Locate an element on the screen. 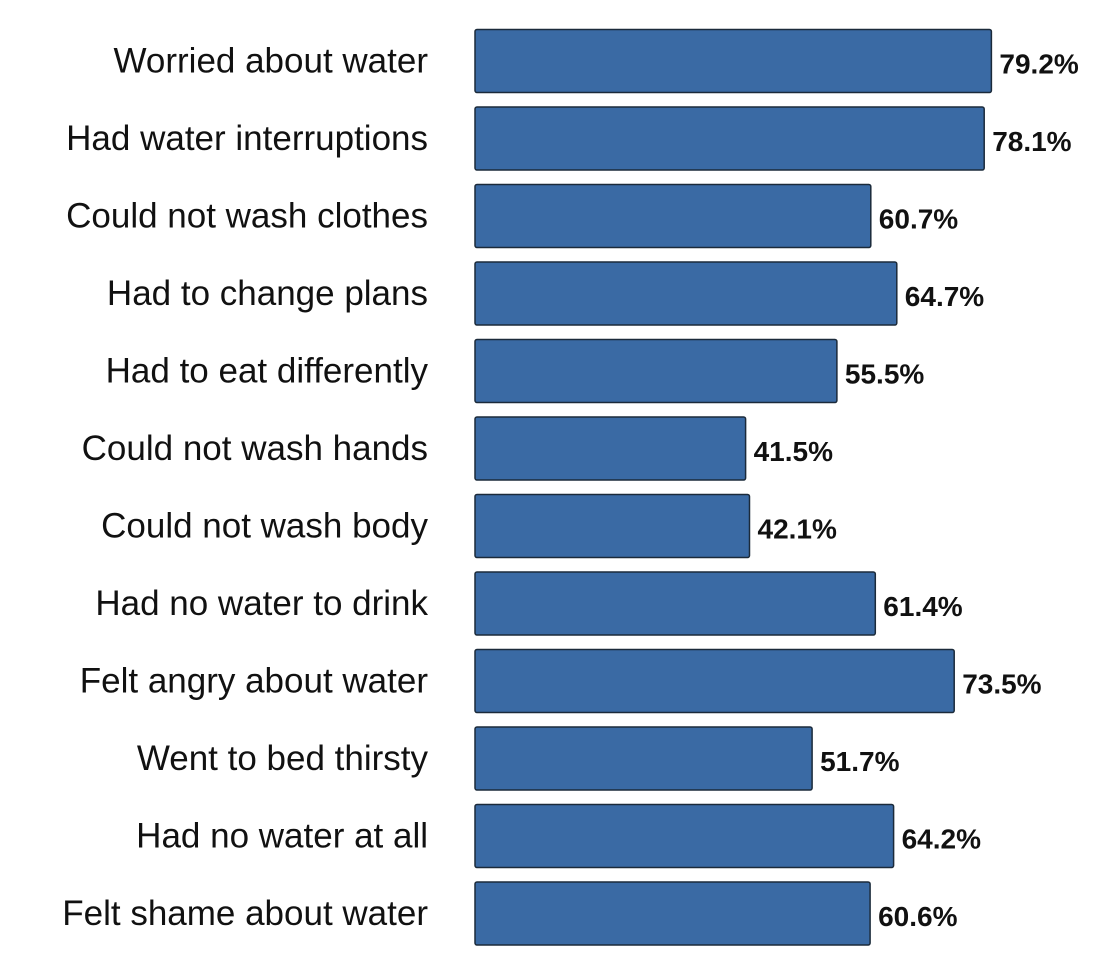 The width and height of the screenshot is (1112, 970). category-label: Had to eat differently is located at coordinates (267, 371).